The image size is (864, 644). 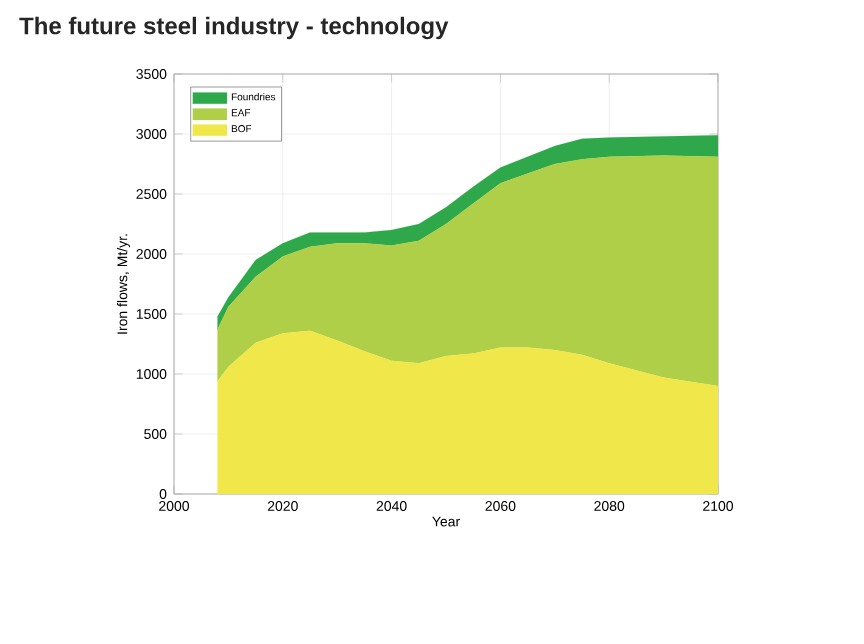 I want to click on chart-title: The future steel industry - technology, so click(x=234, y=28).